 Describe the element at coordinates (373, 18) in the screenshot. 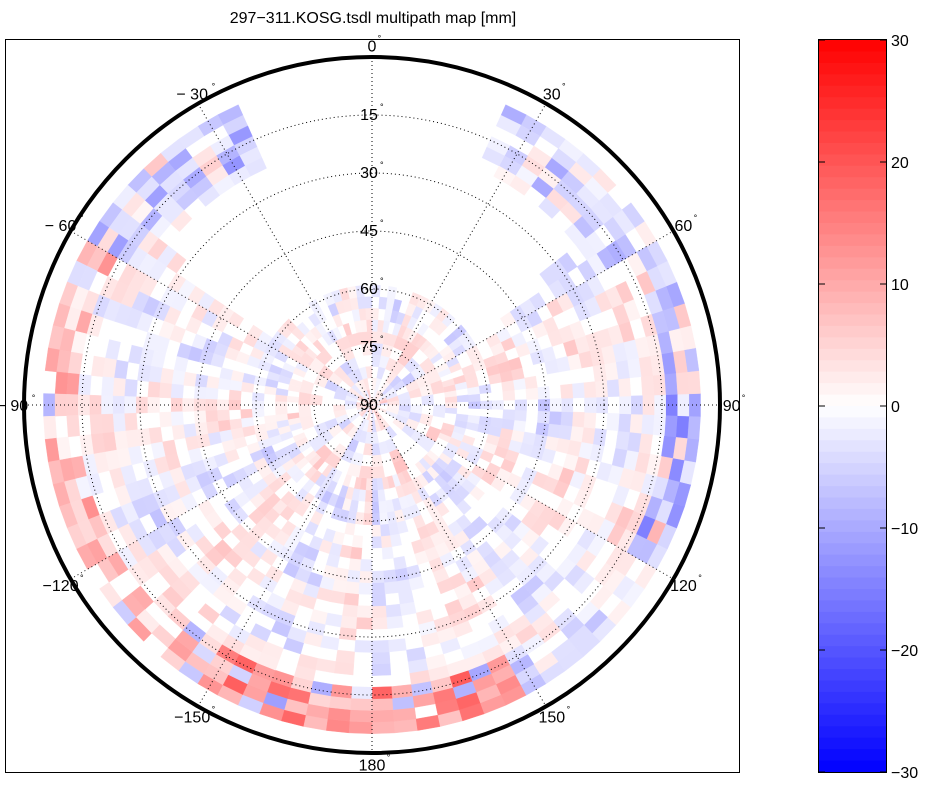

I see `chart-title: 297−311.KOSG.tsdl multipath map [mm]` at that location.